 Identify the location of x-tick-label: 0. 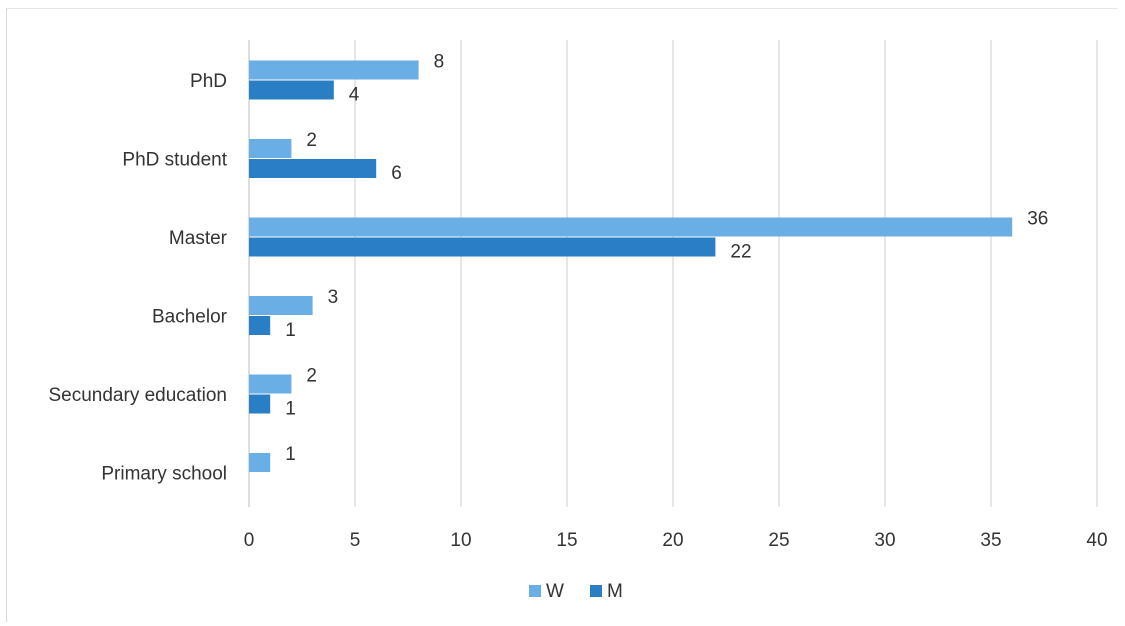
(249, 540).